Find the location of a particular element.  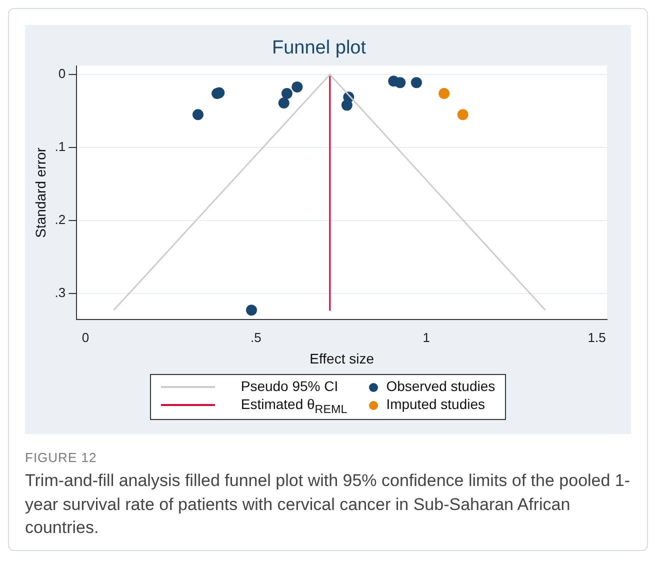

caption: FIGURE 12 is located at coordinates (61, 457).